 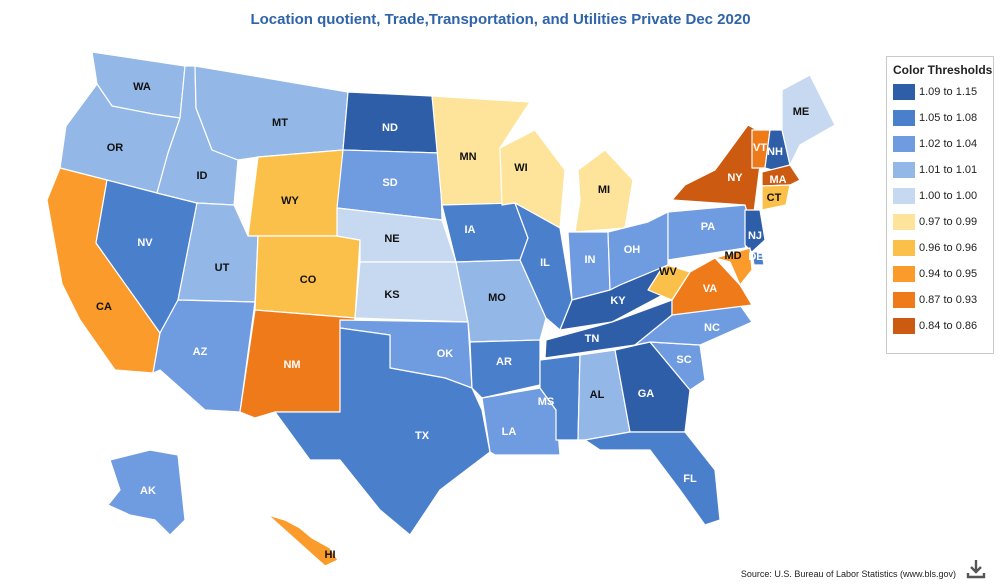 I want to click on legend-item: 1.05 to 1.08, so click(x=935, y=118).